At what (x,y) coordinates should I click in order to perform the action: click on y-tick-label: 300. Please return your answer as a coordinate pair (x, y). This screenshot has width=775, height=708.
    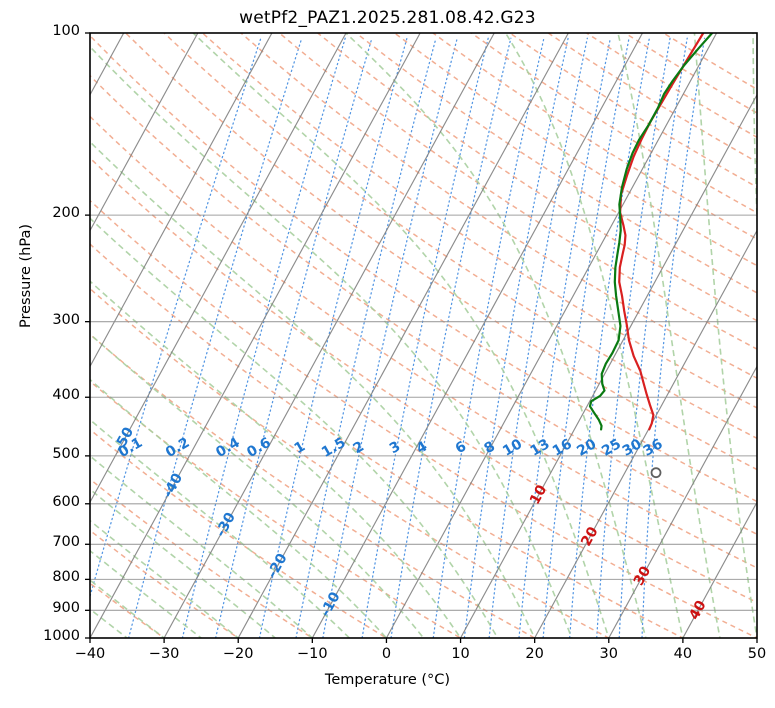
    Looking at the image, I should click on (66, 319).